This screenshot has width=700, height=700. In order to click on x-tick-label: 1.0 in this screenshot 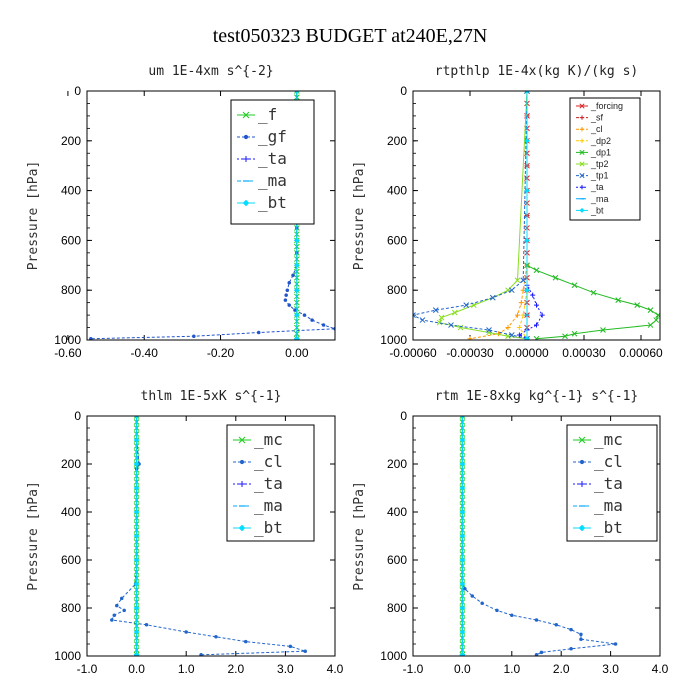, I will do `click(511, 669)`.